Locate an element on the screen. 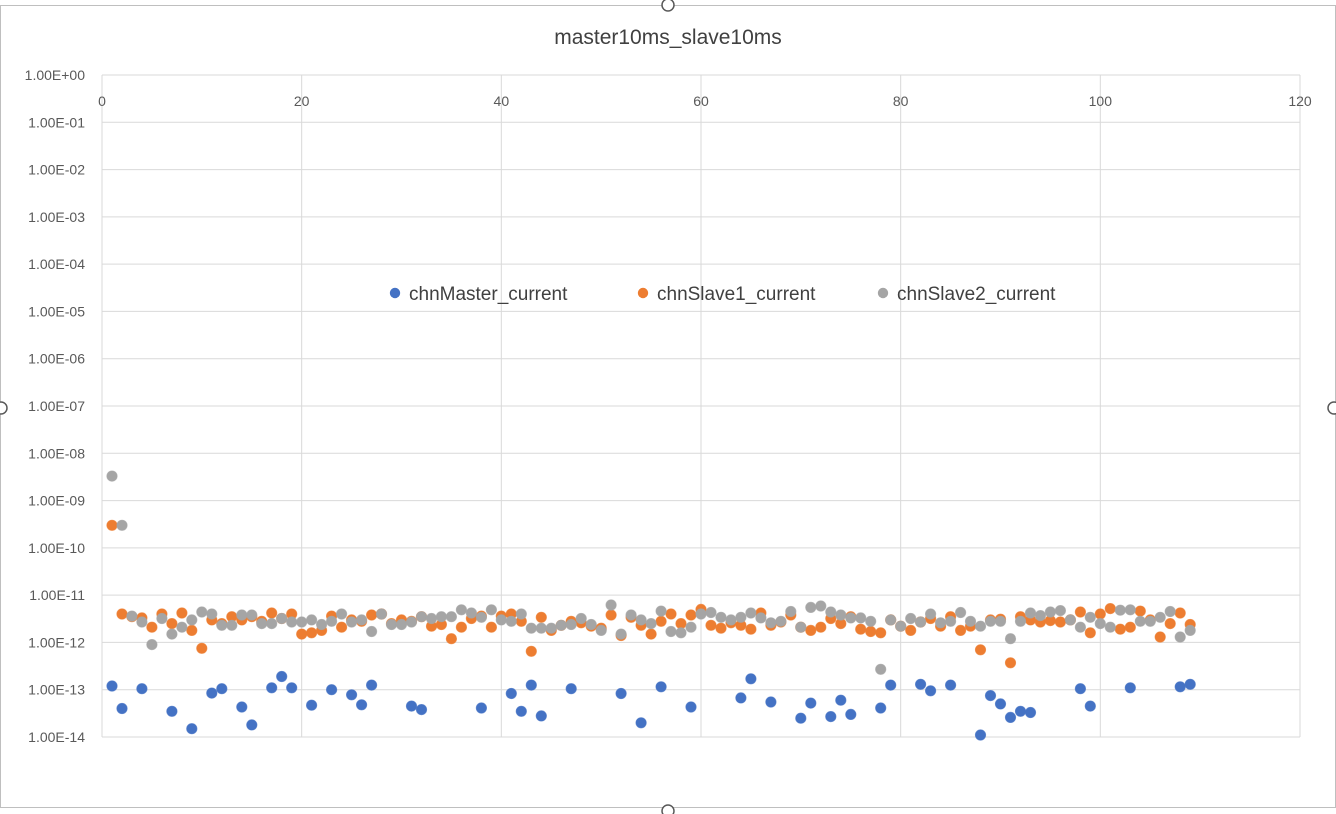  resize-handle-top is located at coordinates (668, 6).